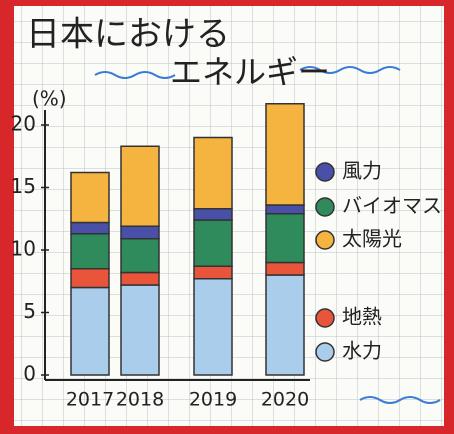 The image size is (454, 434). What do you see at coordinates (23, 186) in the screenshot?
I see `y-tick-label: 15` at bounding box center [23, 186].